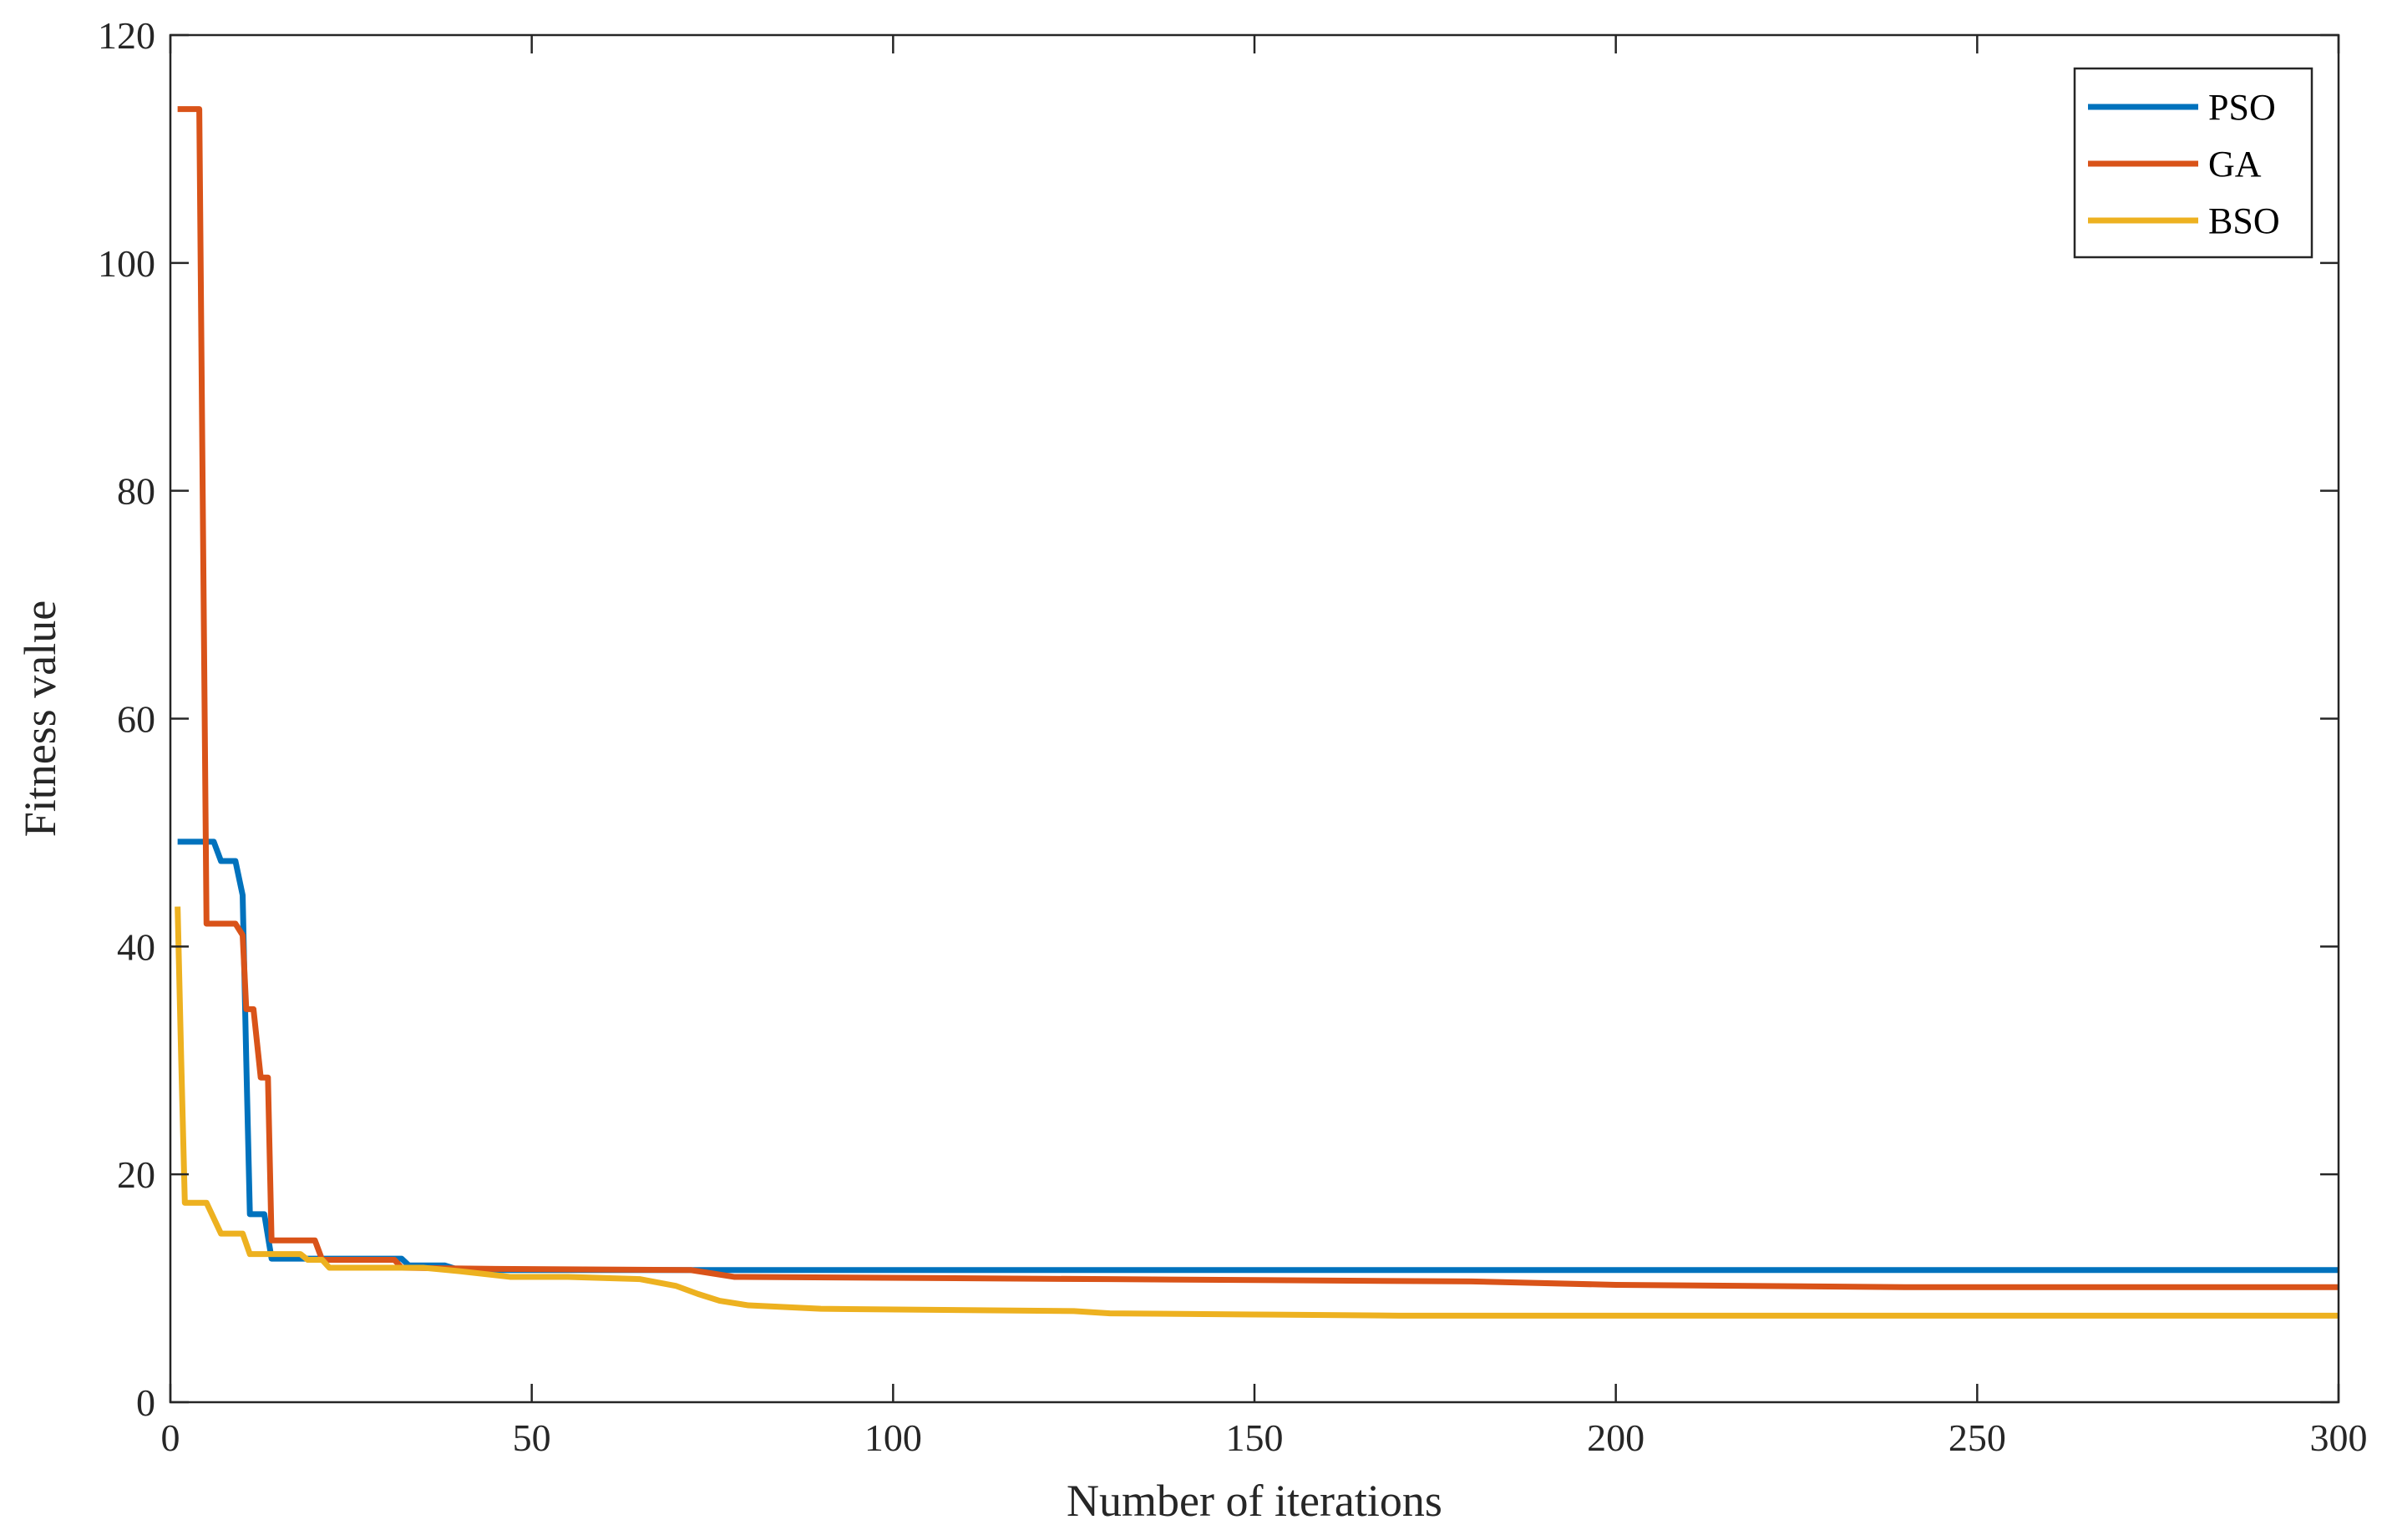 The image size is (2392, 1540). Describe the element at coordinates (40, 718) in the screenshot. I see `y-axis-title: Fitness value` at that location.